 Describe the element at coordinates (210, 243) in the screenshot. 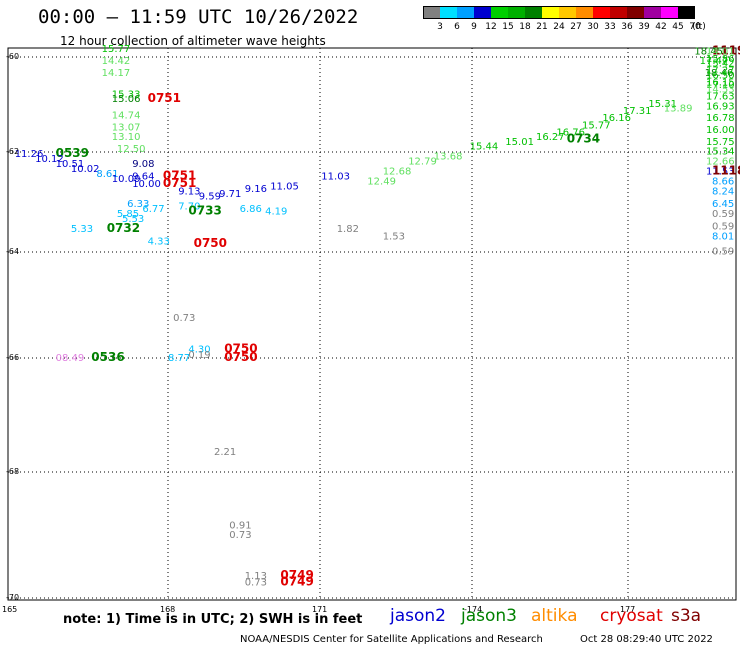

I see `pass-time-label: 0750` at that location.